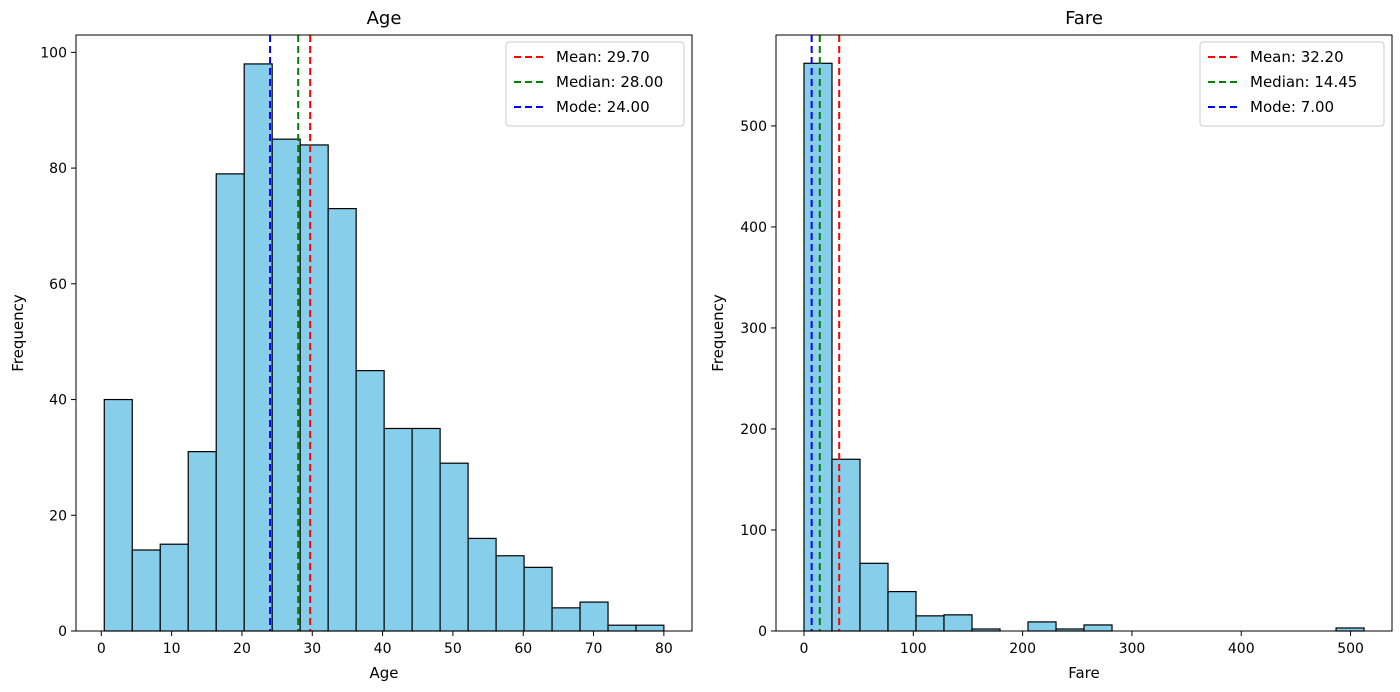 This screenshot has height=692, width=1400. Describe the element at coordinates (1292, 107) in the screenshot. I see `fare-legend-label-2: Mode: 7.00` at that location.